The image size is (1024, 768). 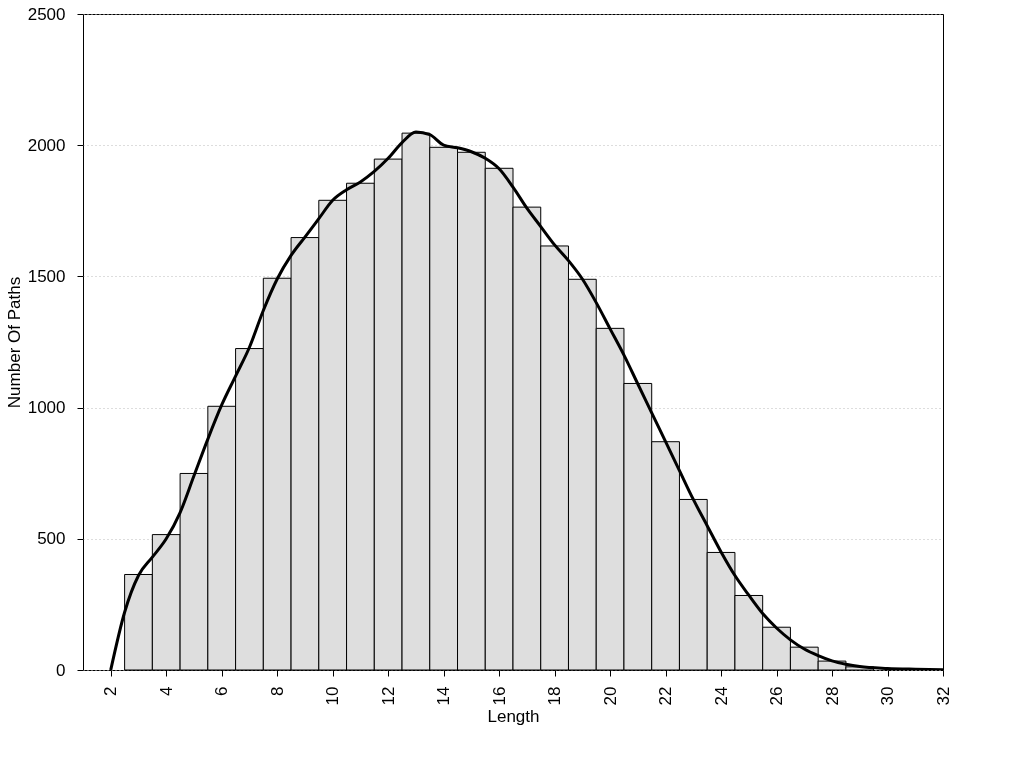 What do you see at coordinates (666, 696) in the screenshot?
I see `x-tick-label: 22` at bounding box center [666, 696].